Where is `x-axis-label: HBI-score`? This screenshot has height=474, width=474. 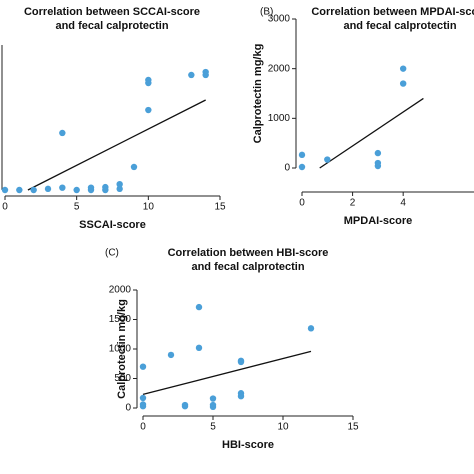 x-axis-label: HBI-score is located at coordinates (248, 445).